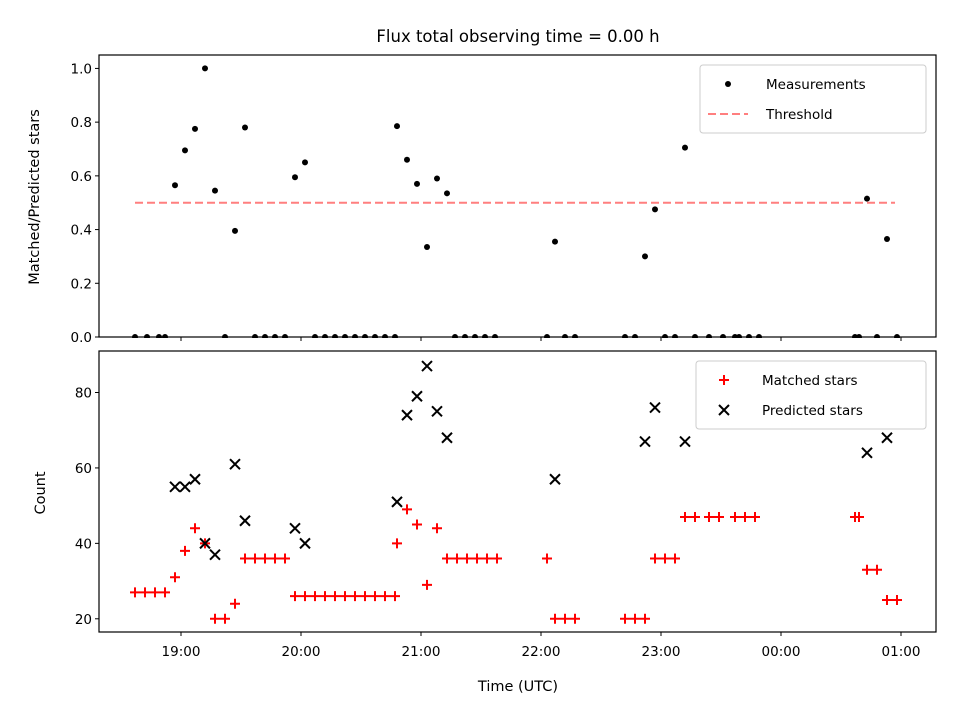 The height and width of the screenshot is (720, 960). I want to click on top-y-axis-label: Matched/Predicted stars, so click(35, 197).